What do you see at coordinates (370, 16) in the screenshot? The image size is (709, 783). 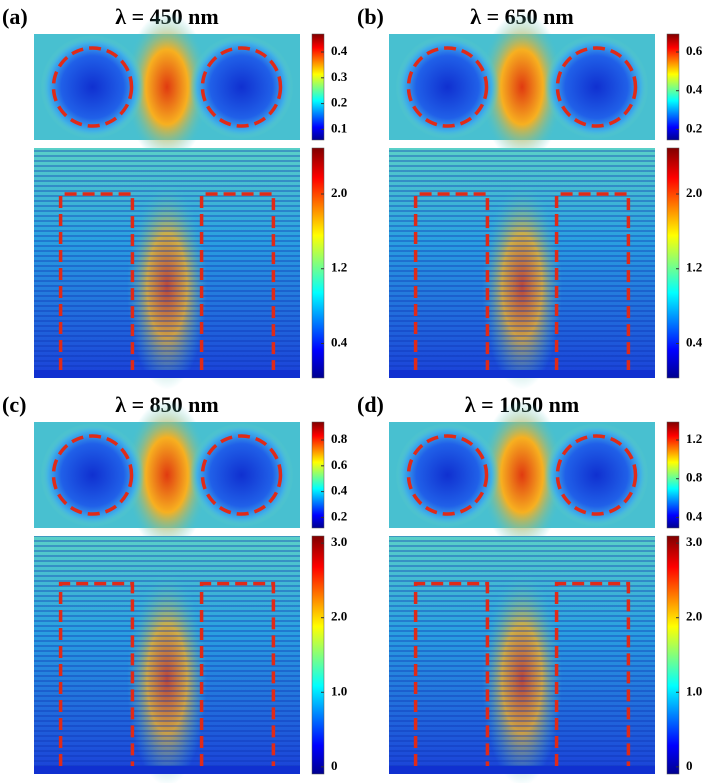 I see `panel-label: (b)` at bounding box center [370, 16].